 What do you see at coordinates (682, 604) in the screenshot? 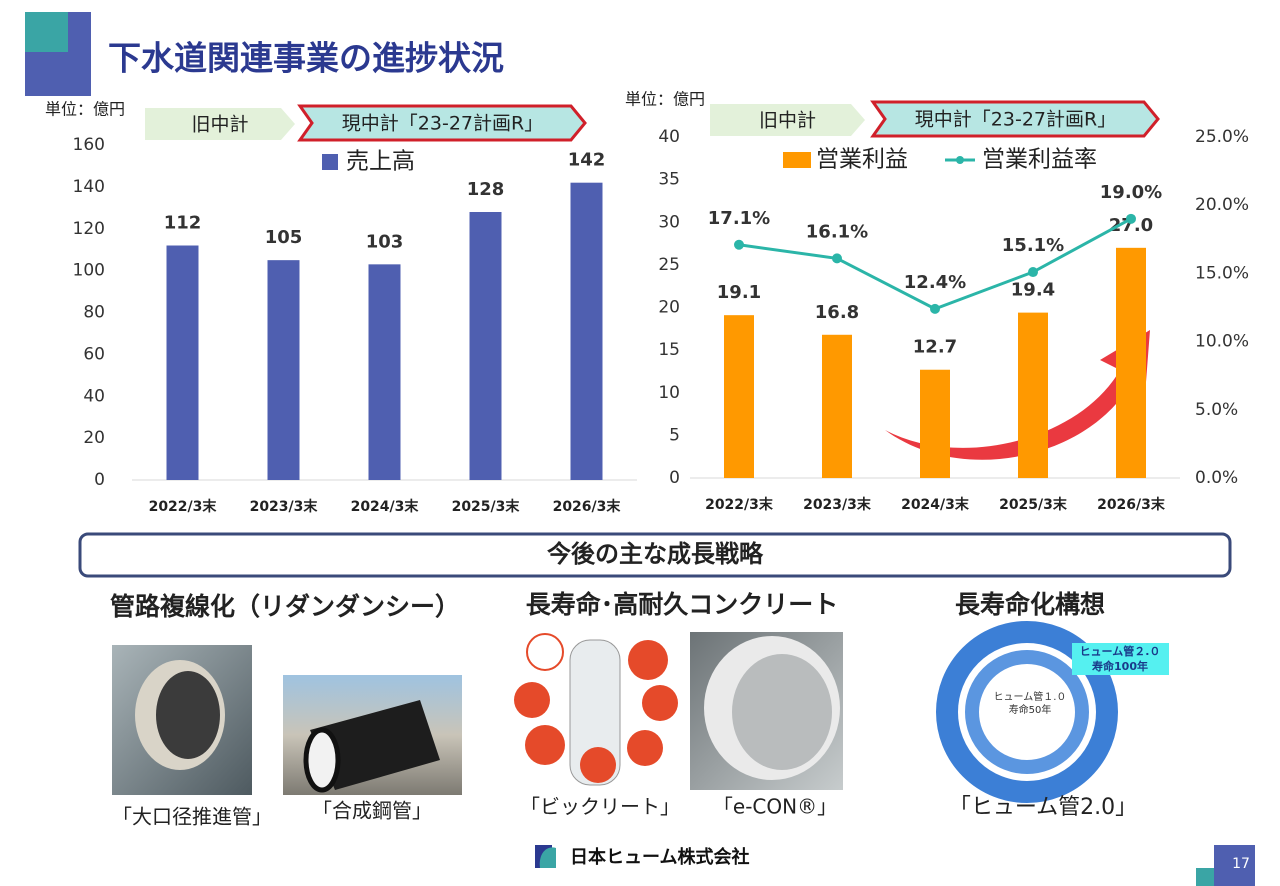
I see `item-title: 長寿命･高耐久コンクリート` at bounding box center [682, 604].